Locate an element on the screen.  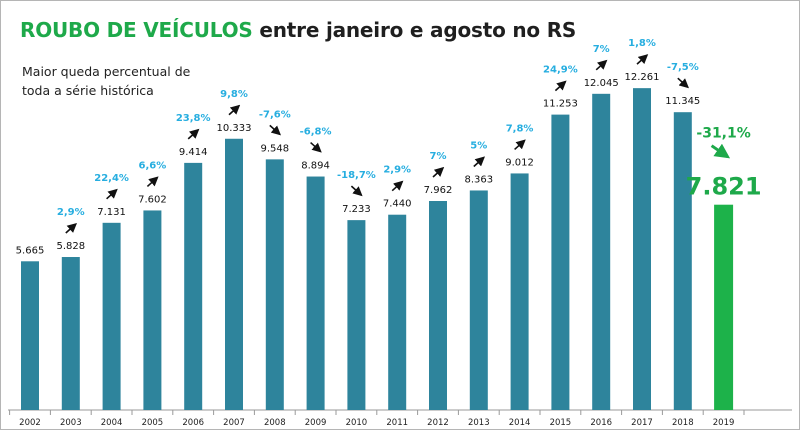
x-tick-label: 2017 is located at coordinates (642, 423).